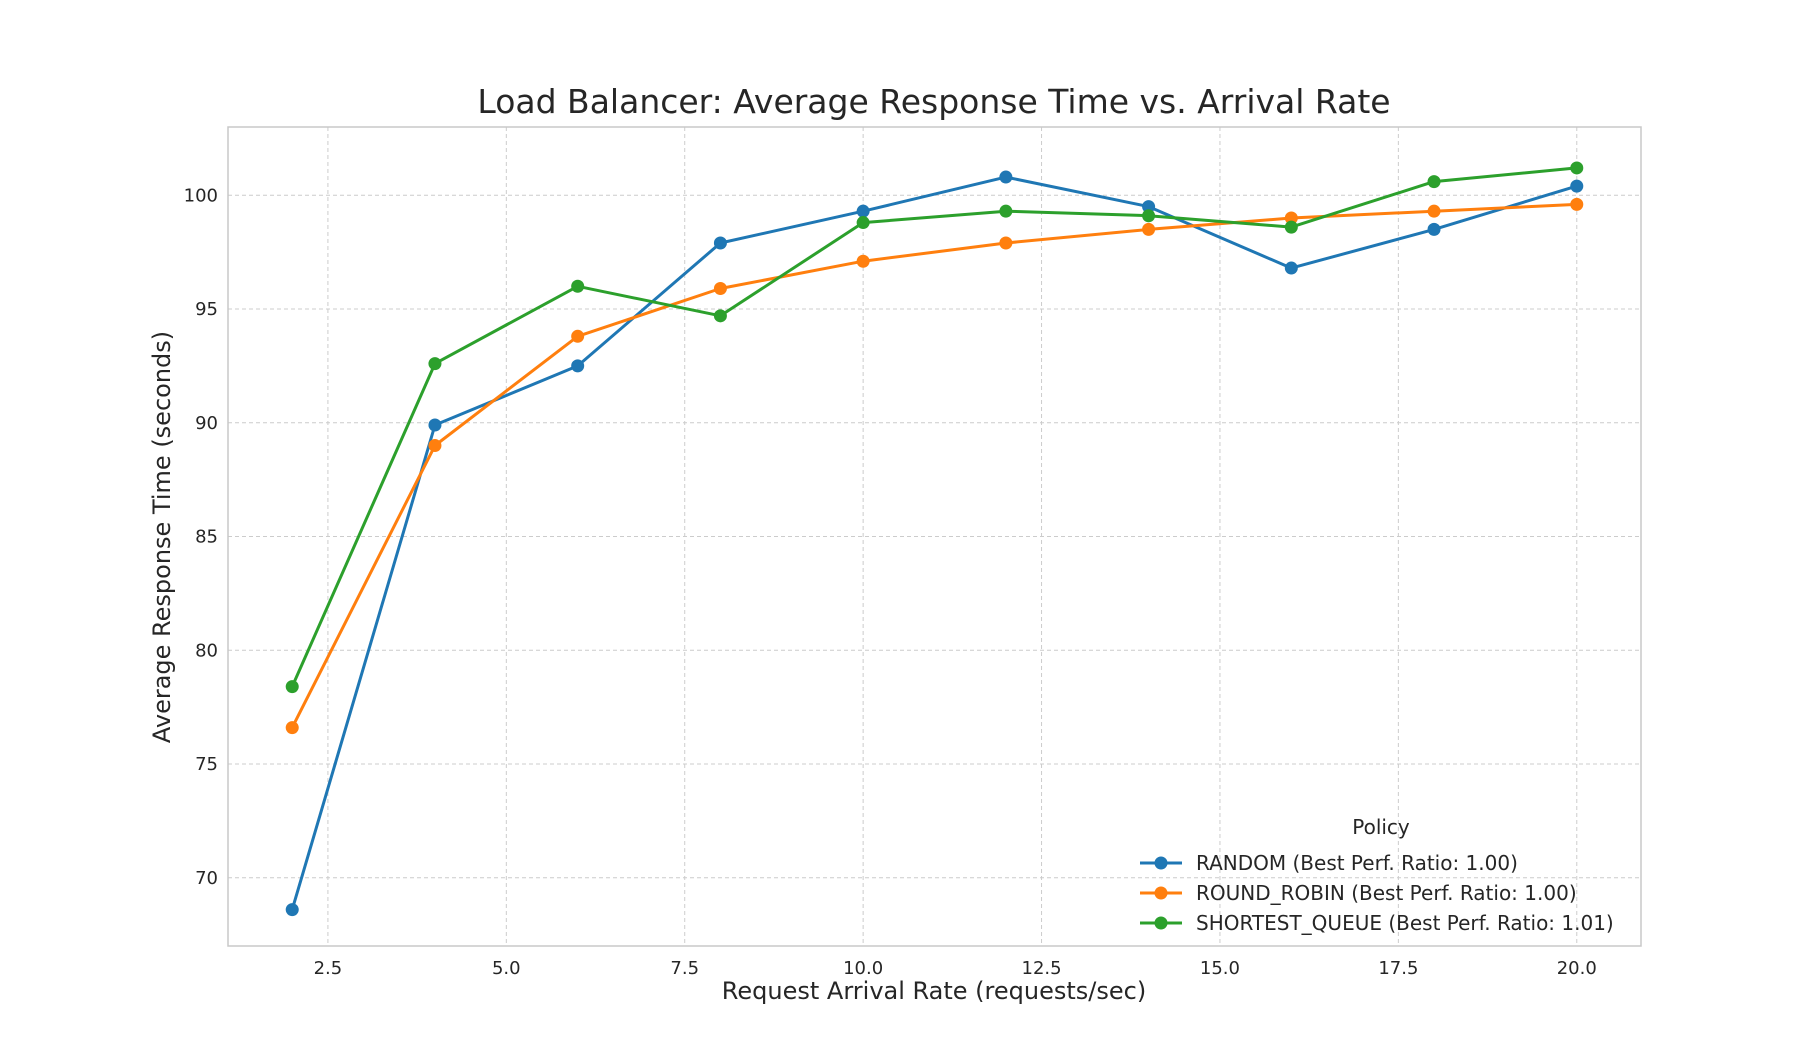 Image resolution: width=1800 pixels, height=1054 pixels. Describe the element at coordinates (1357, 863) in the screenshot. I see `legend-label: RANDOM (Best Perf. Ratio: 1.00)` at that location.